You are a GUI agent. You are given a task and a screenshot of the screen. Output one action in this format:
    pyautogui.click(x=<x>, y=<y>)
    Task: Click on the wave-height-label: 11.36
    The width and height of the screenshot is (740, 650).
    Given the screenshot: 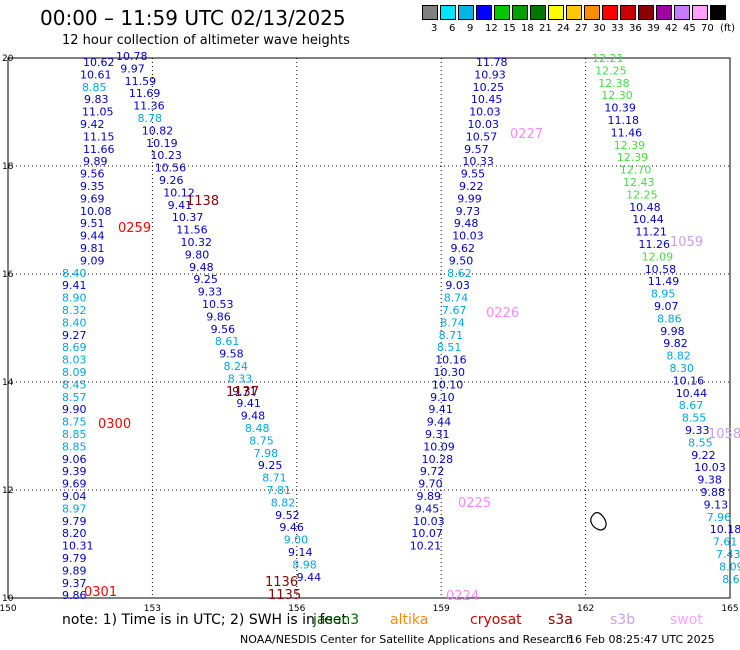 What is the action you would take?
    pyautogui.click(x=149, y=106)
    